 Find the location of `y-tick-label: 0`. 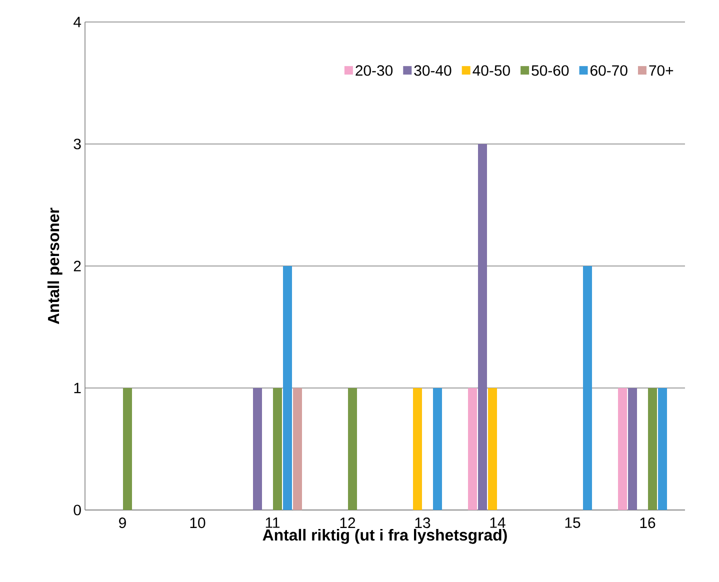

y-tick-label: 0 is located at coordinates (77, 510).